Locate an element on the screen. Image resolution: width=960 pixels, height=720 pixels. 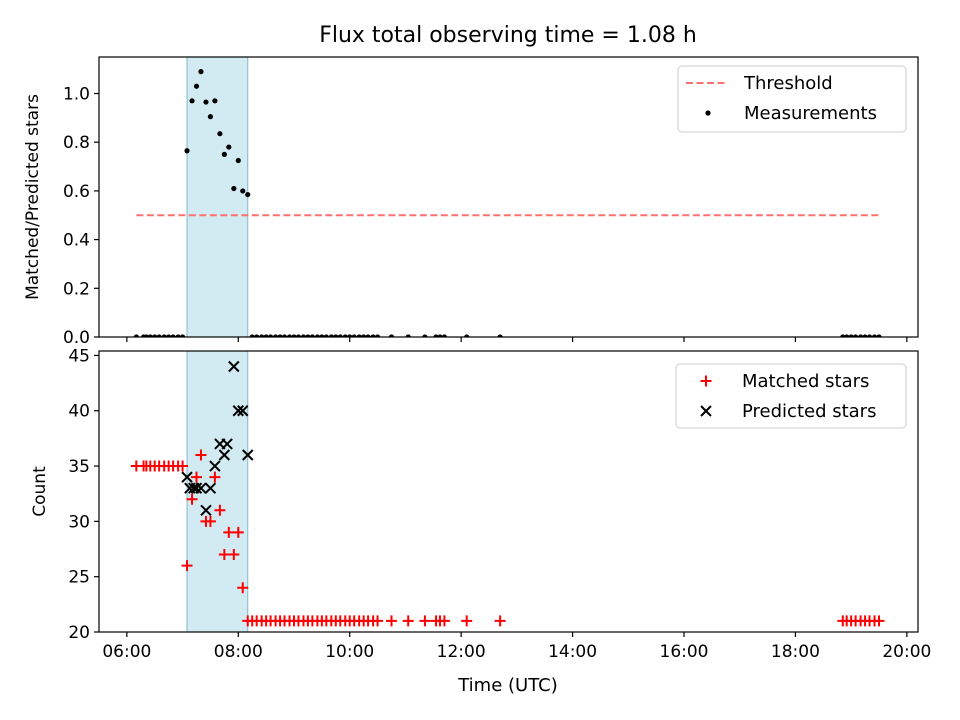
series-predicted-stars is located at coordinates (217, 438).